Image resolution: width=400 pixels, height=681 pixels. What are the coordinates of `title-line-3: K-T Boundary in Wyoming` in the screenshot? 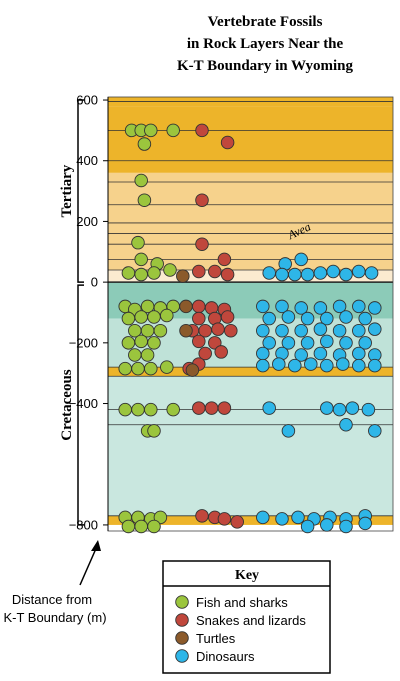 It's located at (265, 66).